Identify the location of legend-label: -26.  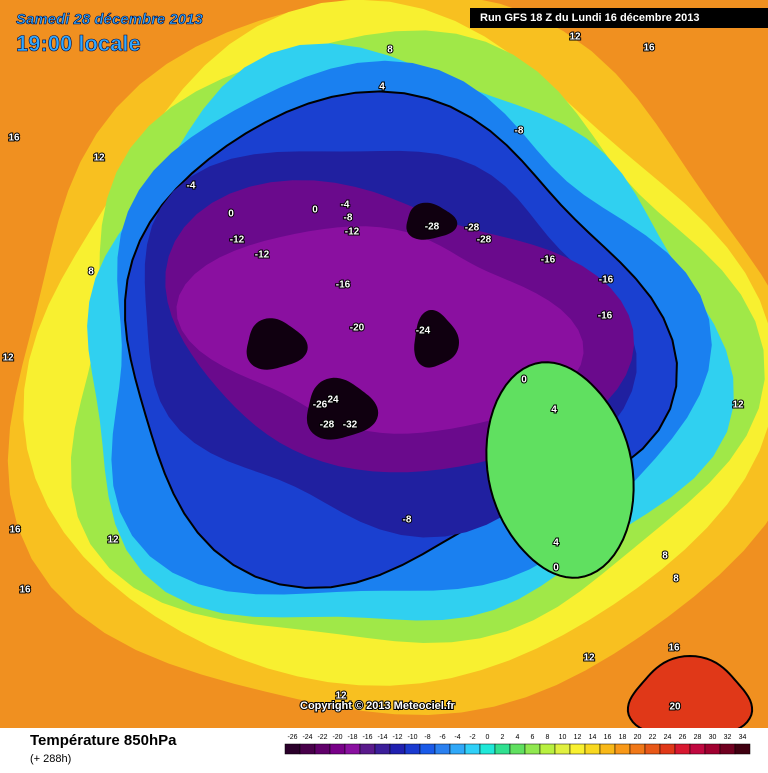
(292, 737).